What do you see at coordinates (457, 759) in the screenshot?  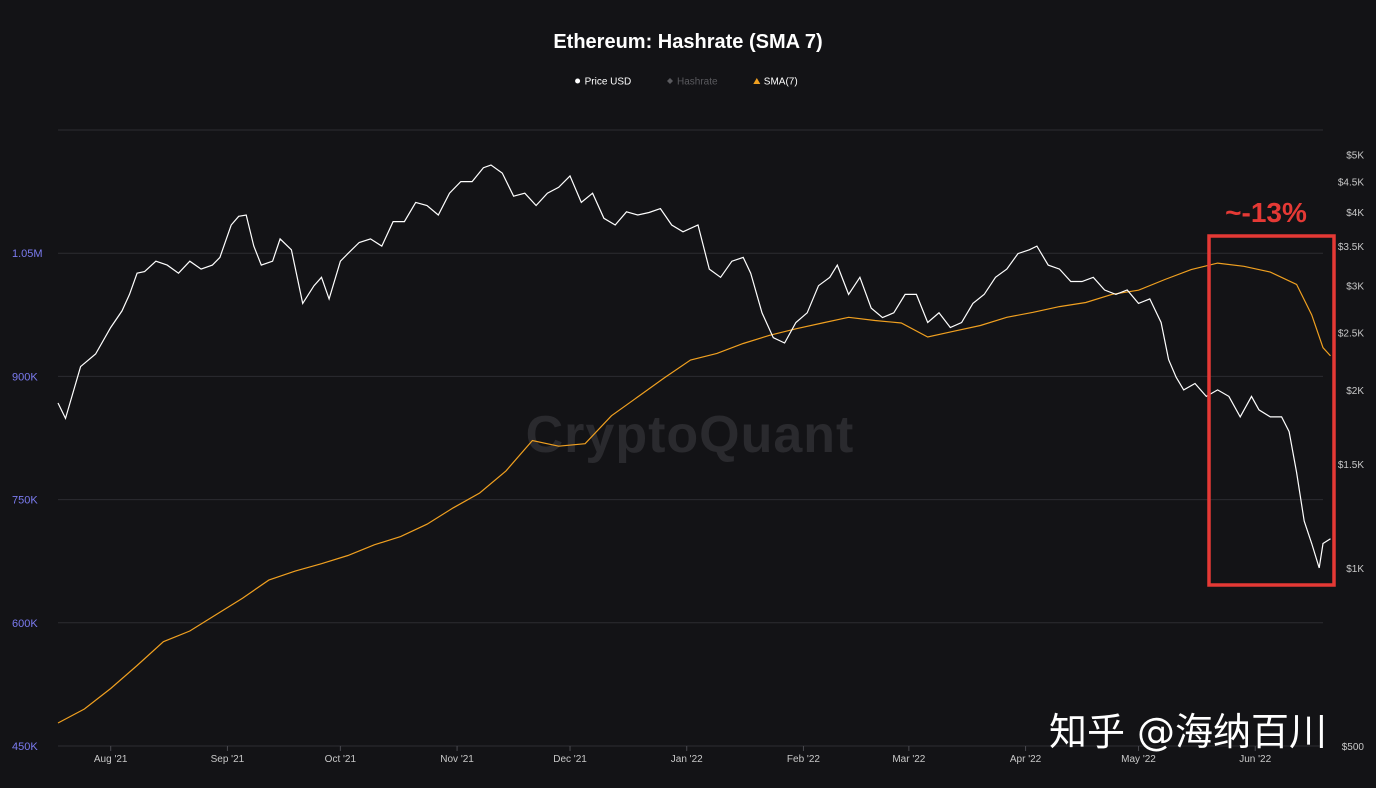 I see `x-tick-label: Nov '21` at bounding box center [457, 759].